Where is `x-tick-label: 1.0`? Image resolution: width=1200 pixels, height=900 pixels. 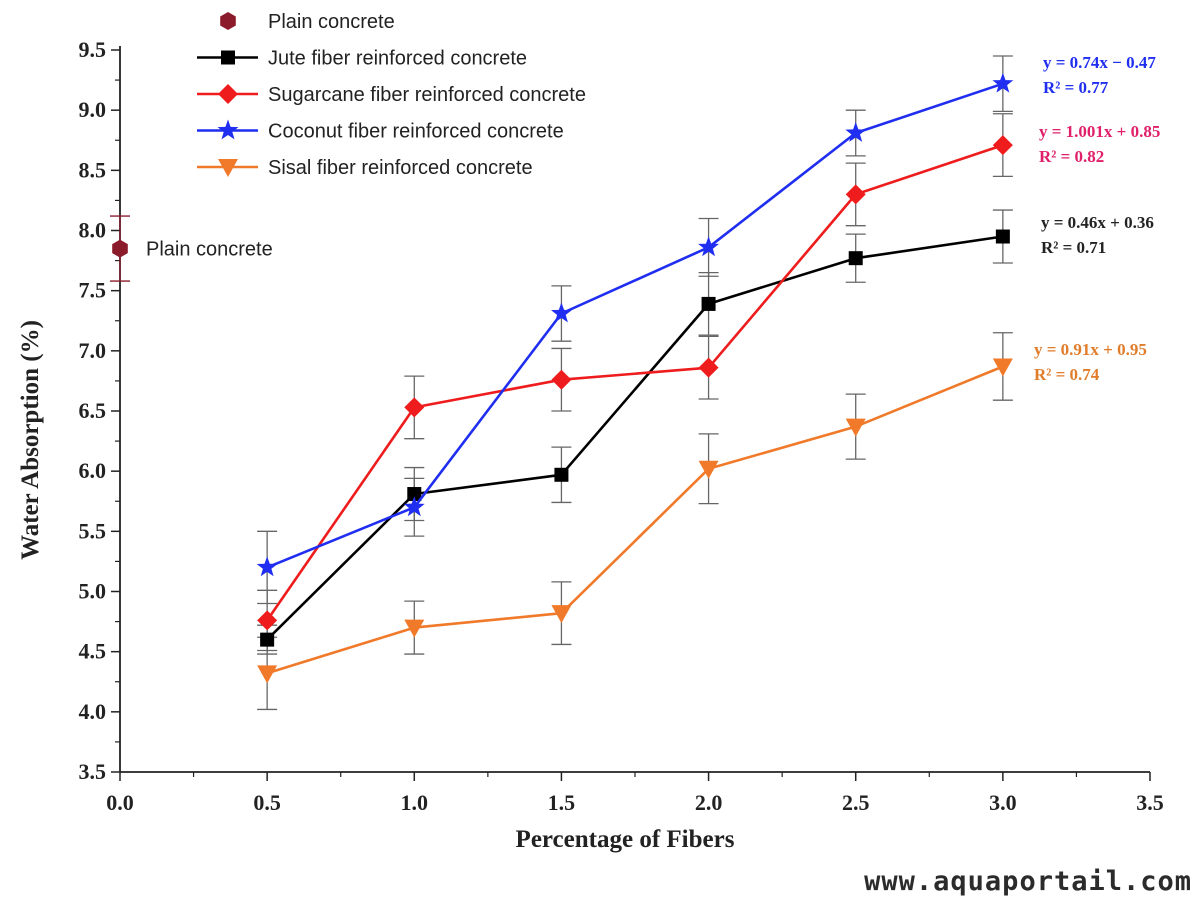
x-tick-label: 1.0 is located at coordinates (415, 802).